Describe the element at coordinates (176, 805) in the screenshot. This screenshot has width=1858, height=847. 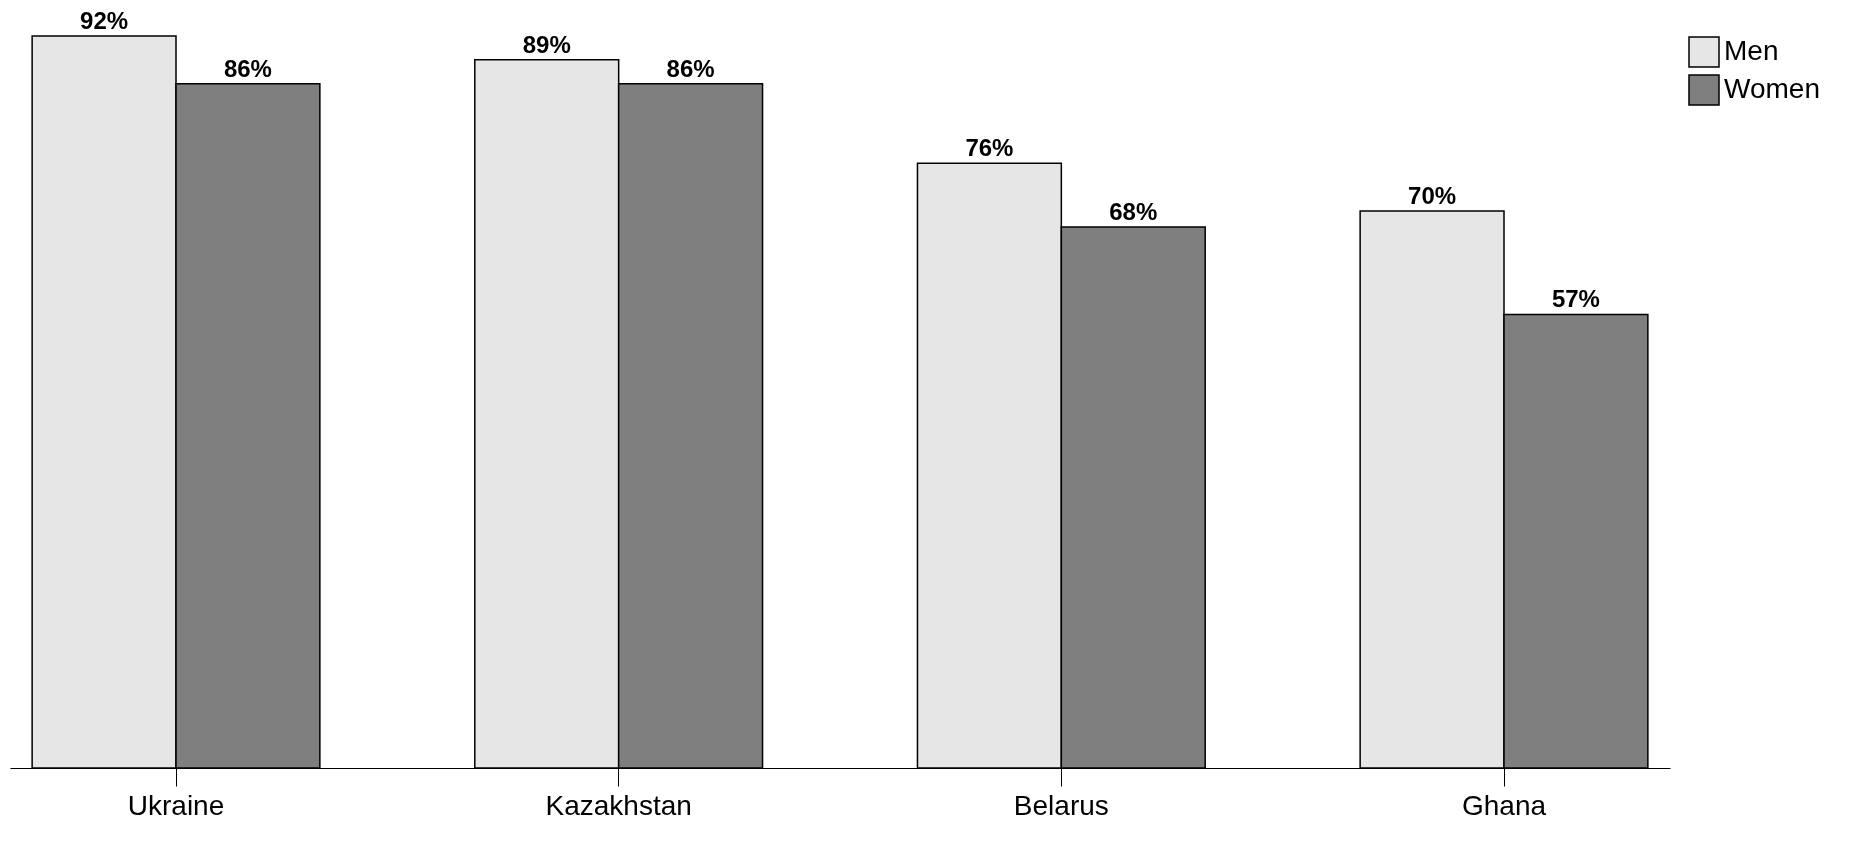
I see `x-tick-label: Ukraine` at that location.